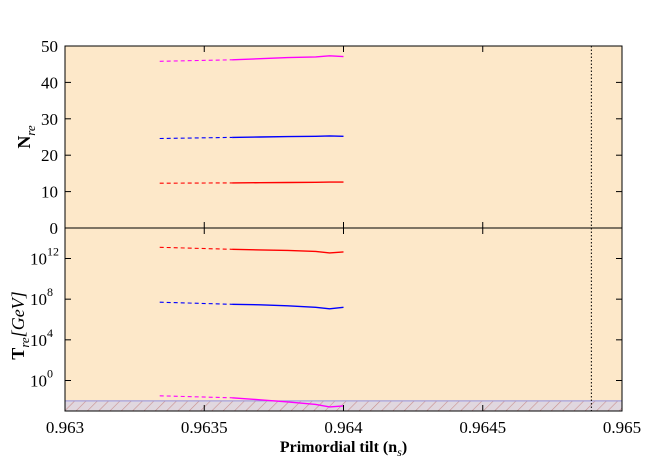 This screenshot has width=654, height=458. What do you see at coordinates (49, 155) in the screenshot?
I see `top-ytick-label: 20` at bounding box center [49, 155].